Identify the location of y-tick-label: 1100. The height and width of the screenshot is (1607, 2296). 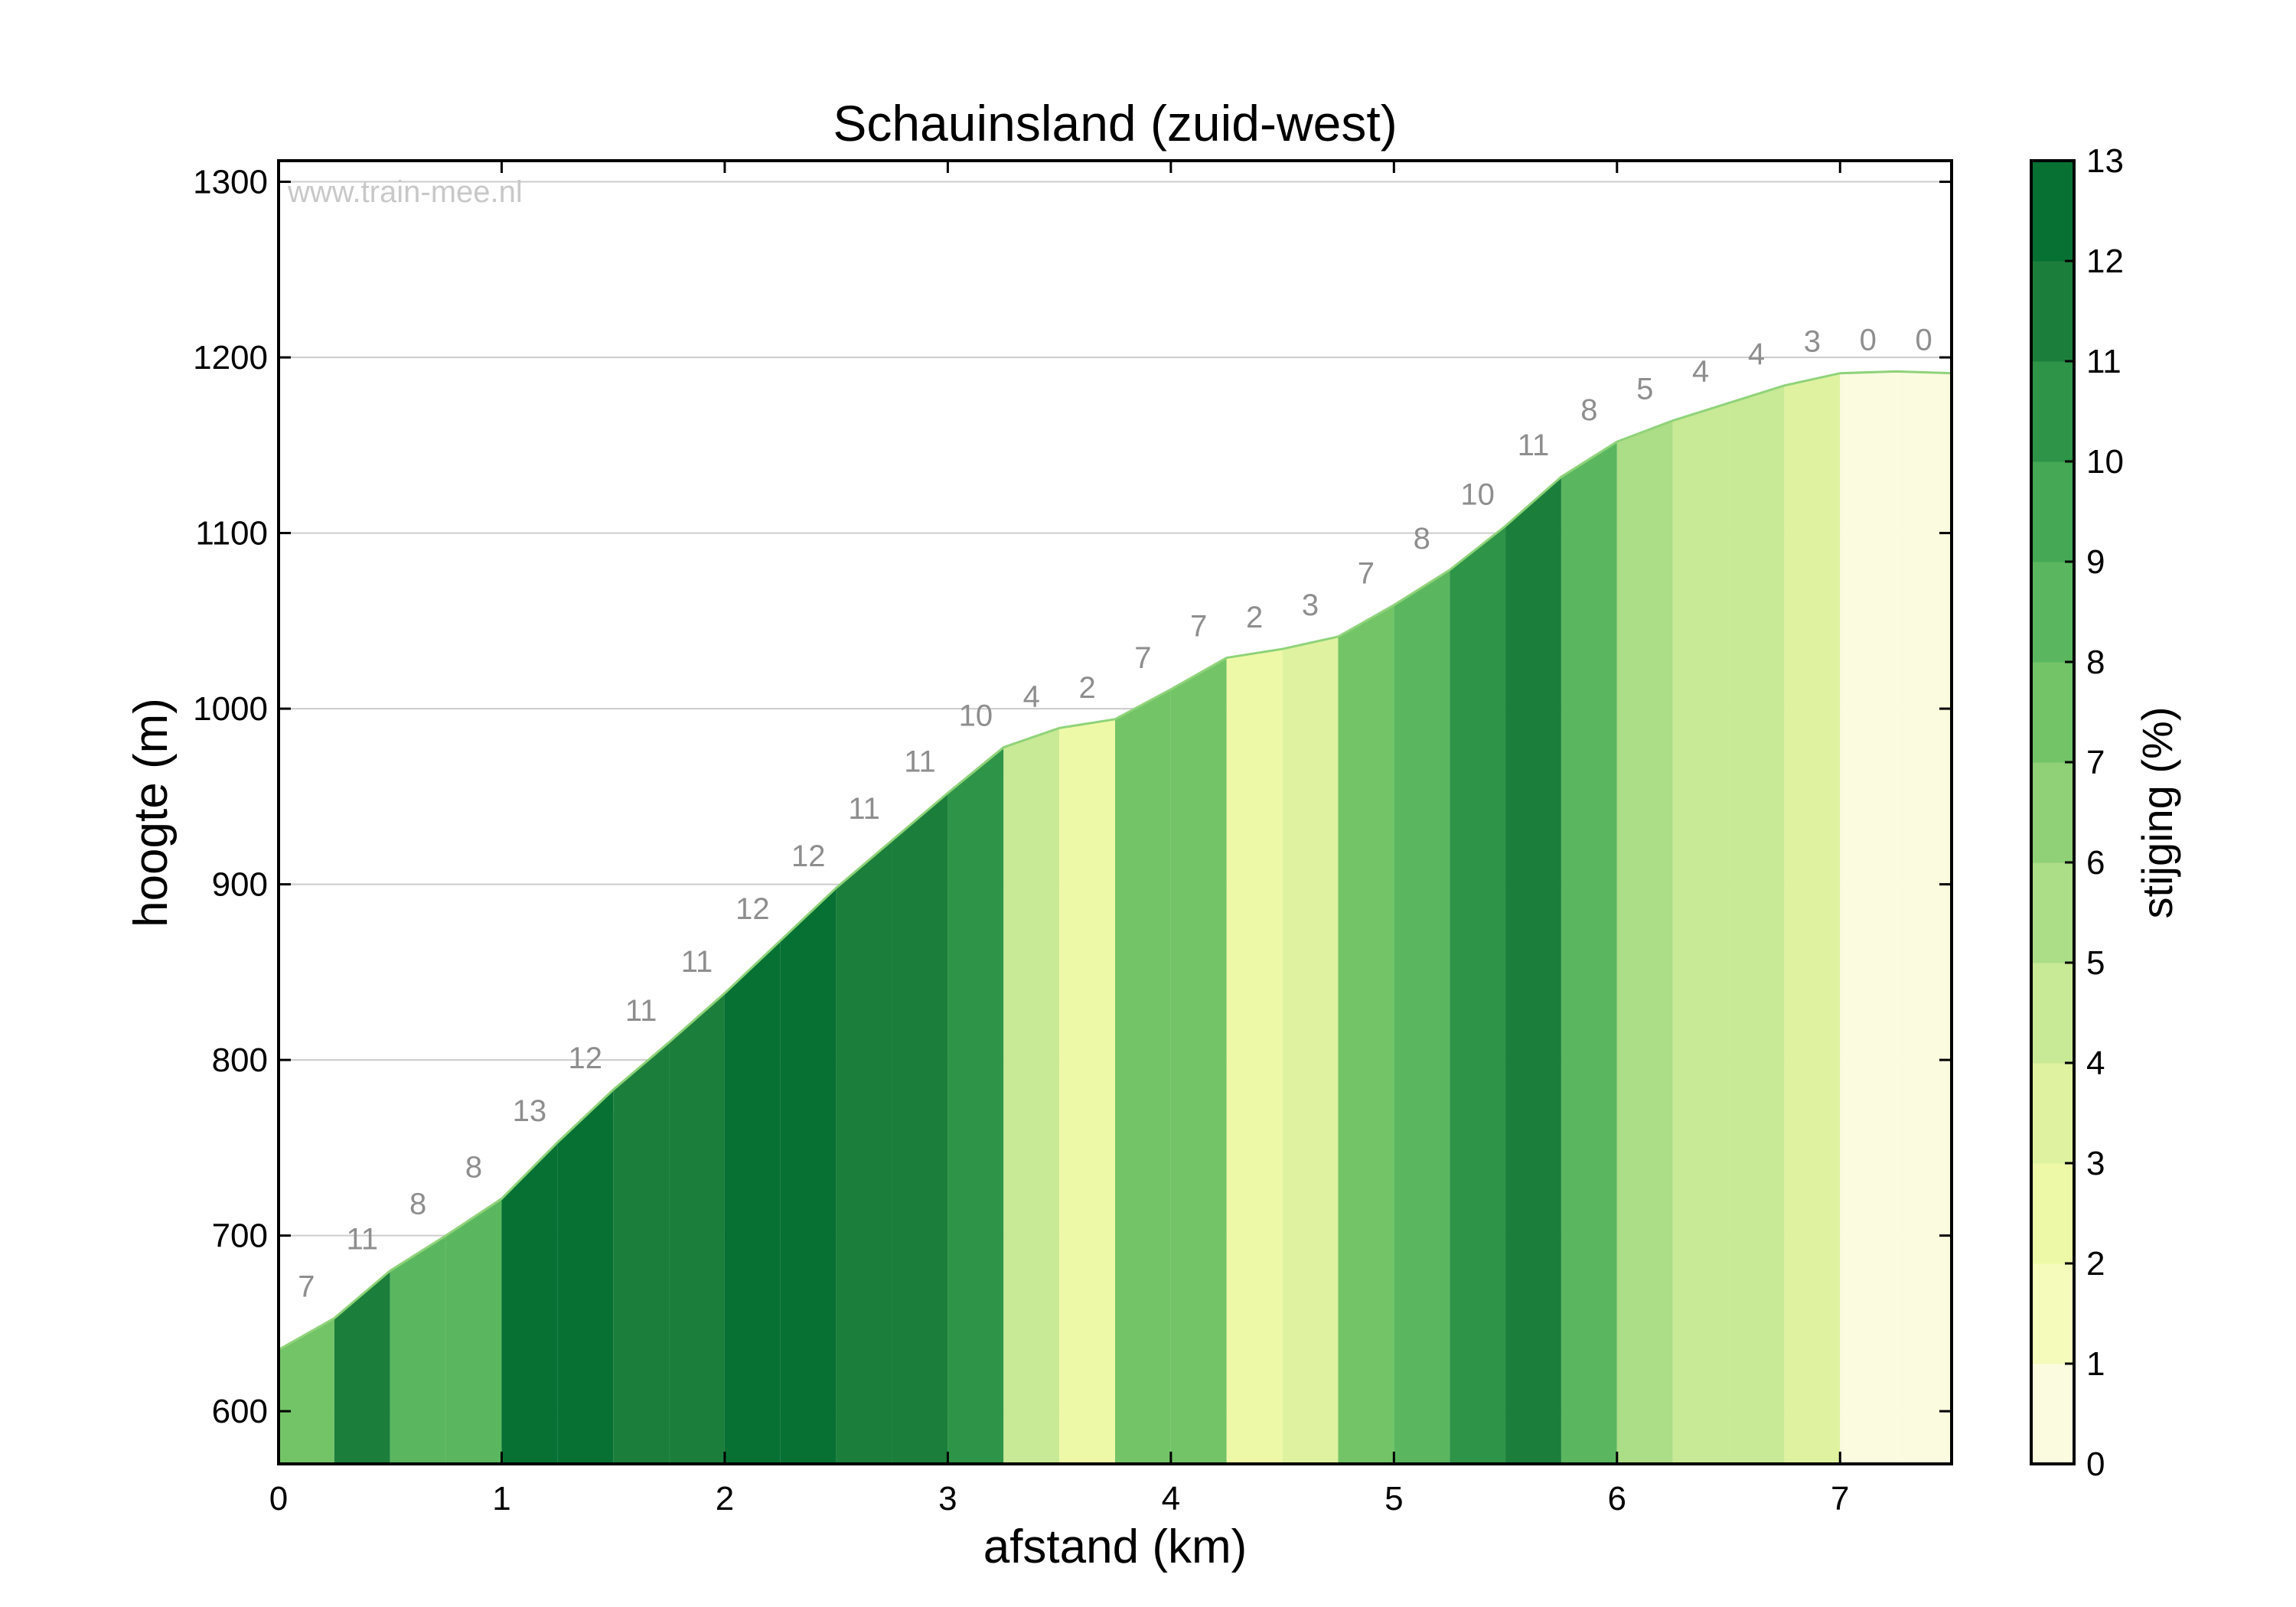
(231, 534).